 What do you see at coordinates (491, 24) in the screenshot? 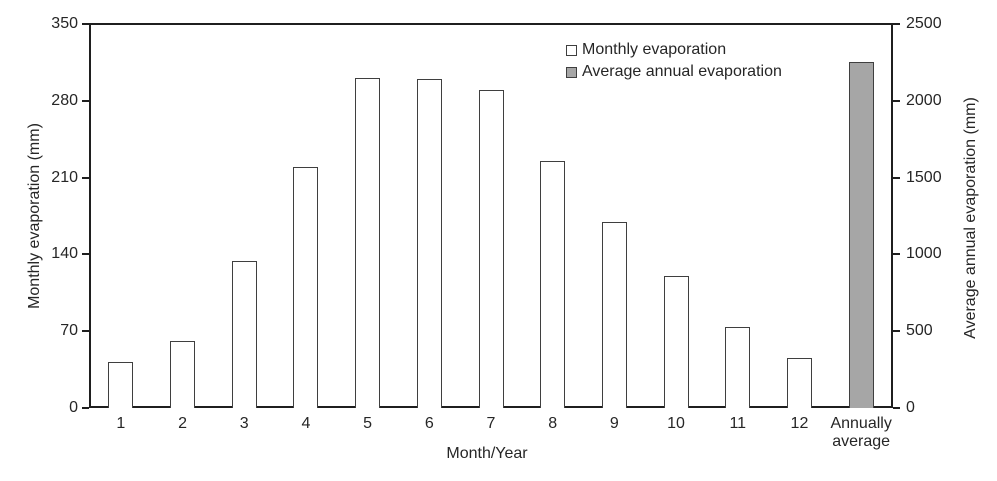
I see `plot-top-border` at bounding box center [491, 24].